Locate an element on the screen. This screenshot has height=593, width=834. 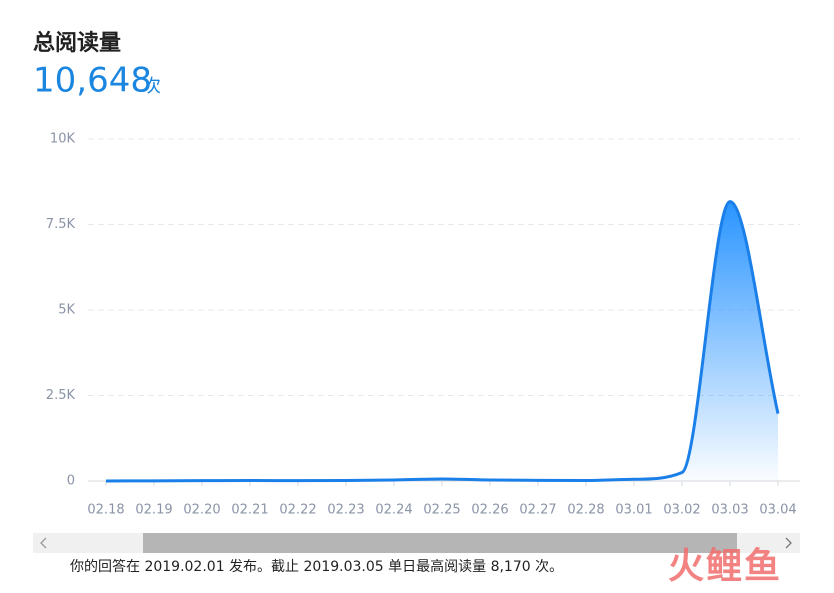
x-tick-label: 02.28 is located at coordinates (585, 510).